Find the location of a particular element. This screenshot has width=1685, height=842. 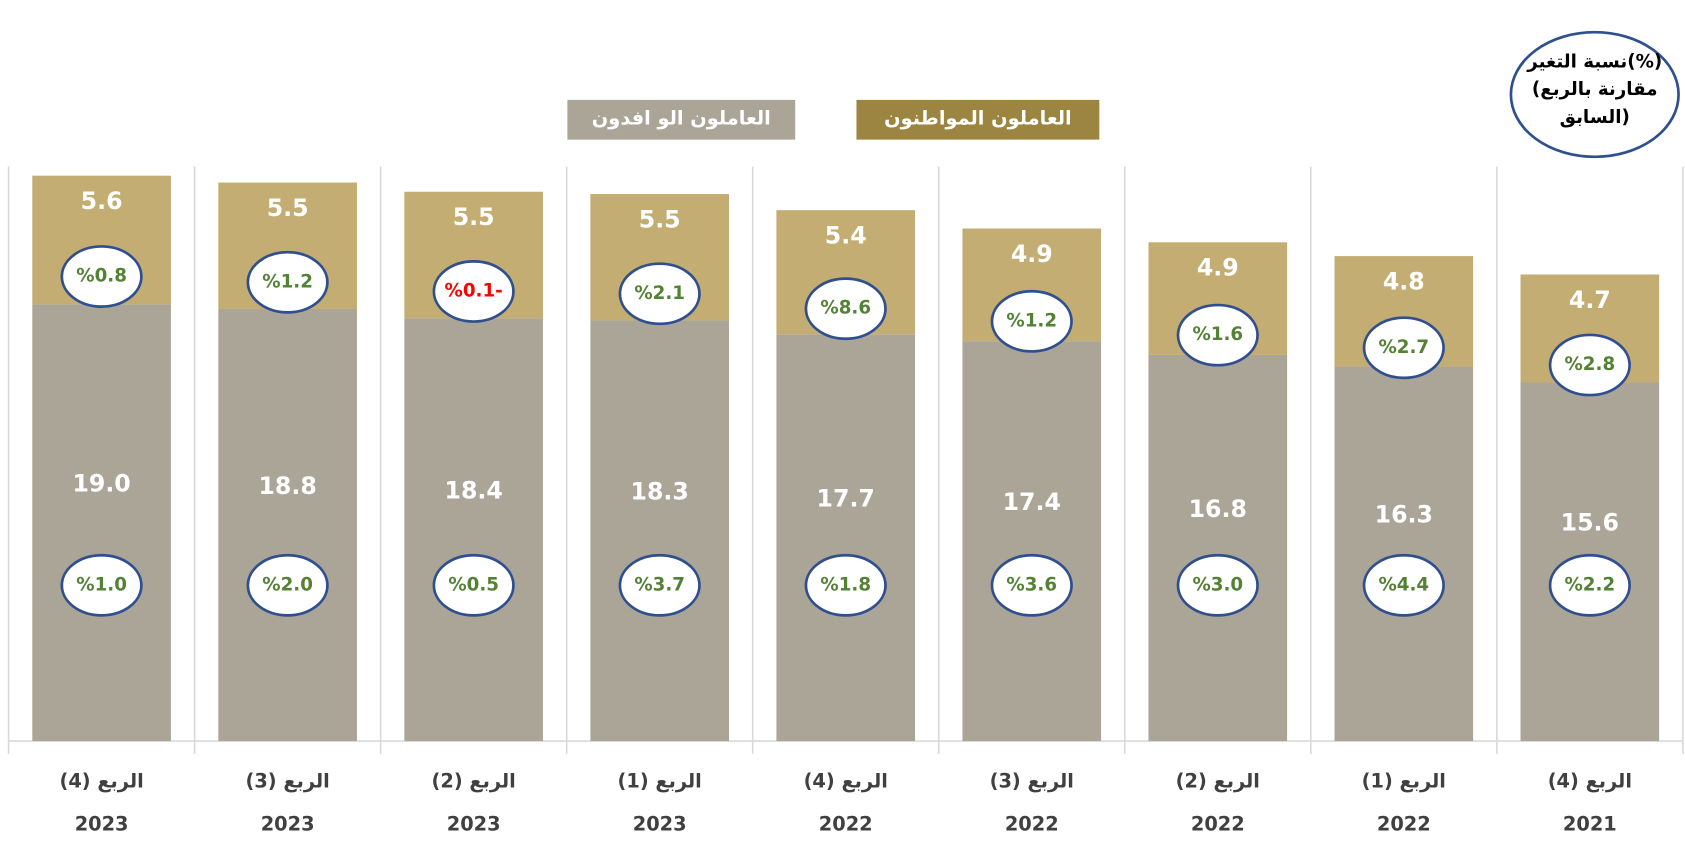

value-label: 19.0 is located at coordinates (101, 484).